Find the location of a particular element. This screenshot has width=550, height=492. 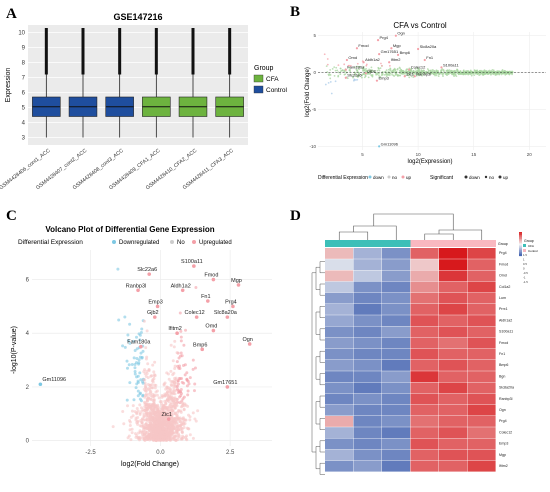

panel-b-gene-label: Fam180a is located at coordinates (356, 67).